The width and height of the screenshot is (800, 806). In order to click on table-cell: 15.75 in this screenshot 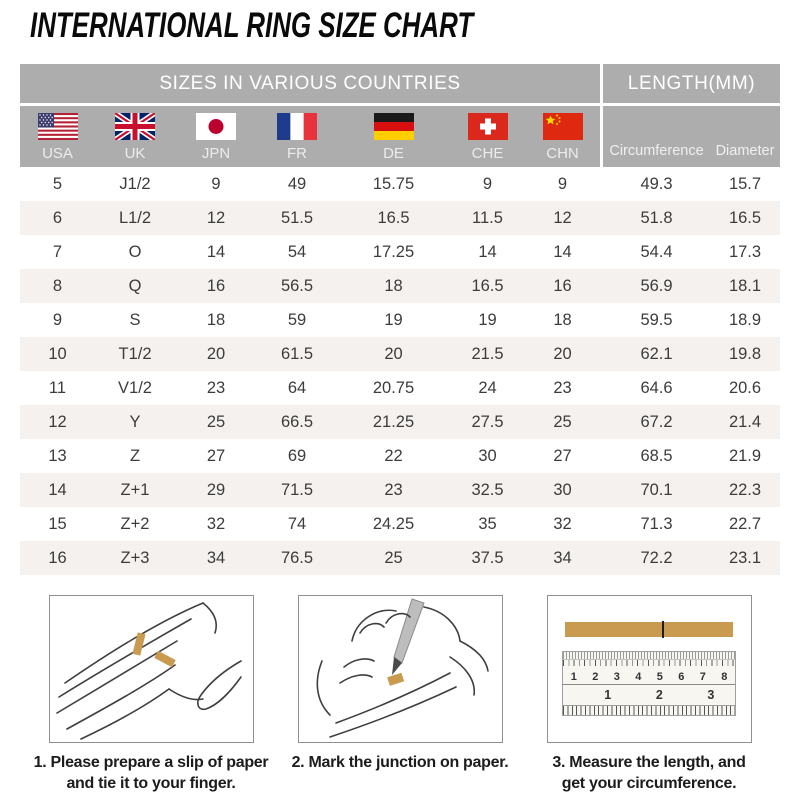, I will do `click(393, 183)`.